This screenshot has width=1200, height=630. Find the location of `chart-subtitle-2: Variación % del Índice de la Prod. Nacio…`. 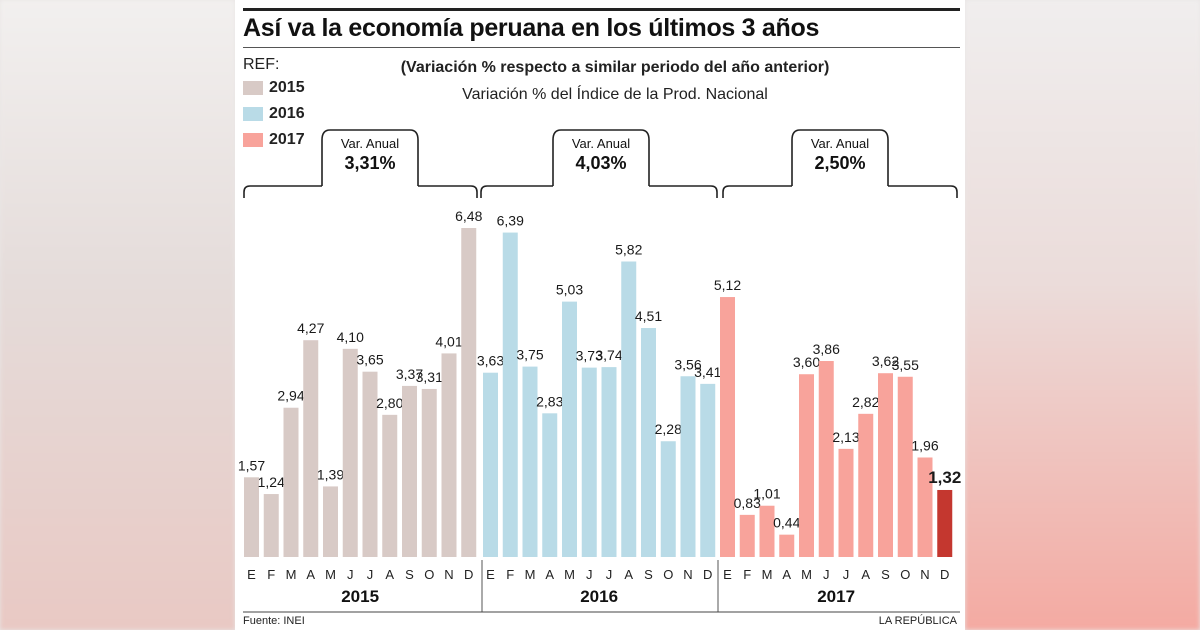

chart-subtitle-2: Variación % del Índice de la Prod. Nacio… is located at coordinates (615, 94).